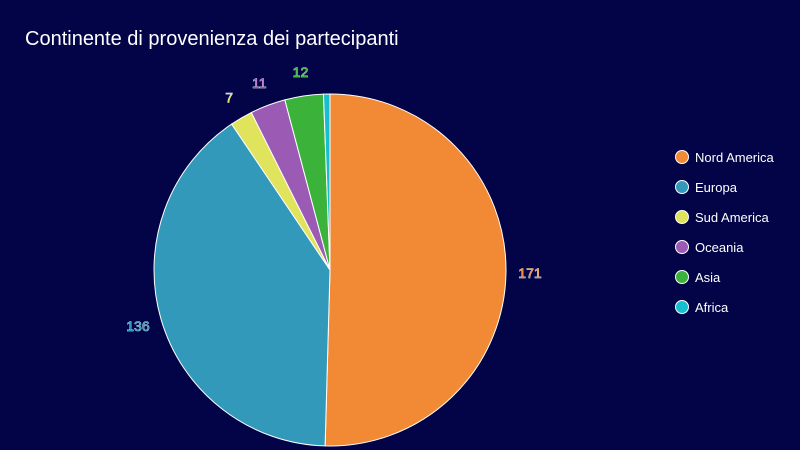 The image size is (800, 450). Describe the element at coordinates (719, 247) in the screenshot. I see `legend-label: Oceania` at that location.